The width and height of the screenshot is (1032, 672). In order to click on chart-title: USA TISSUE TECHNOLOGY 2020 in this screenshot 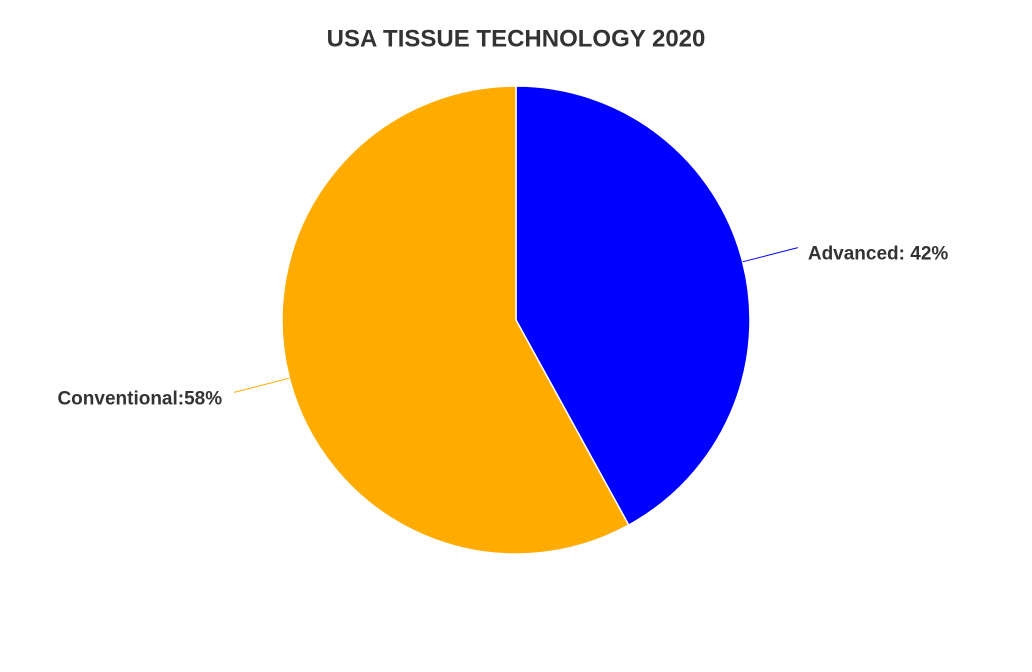, I will do `click(516, 38)`.